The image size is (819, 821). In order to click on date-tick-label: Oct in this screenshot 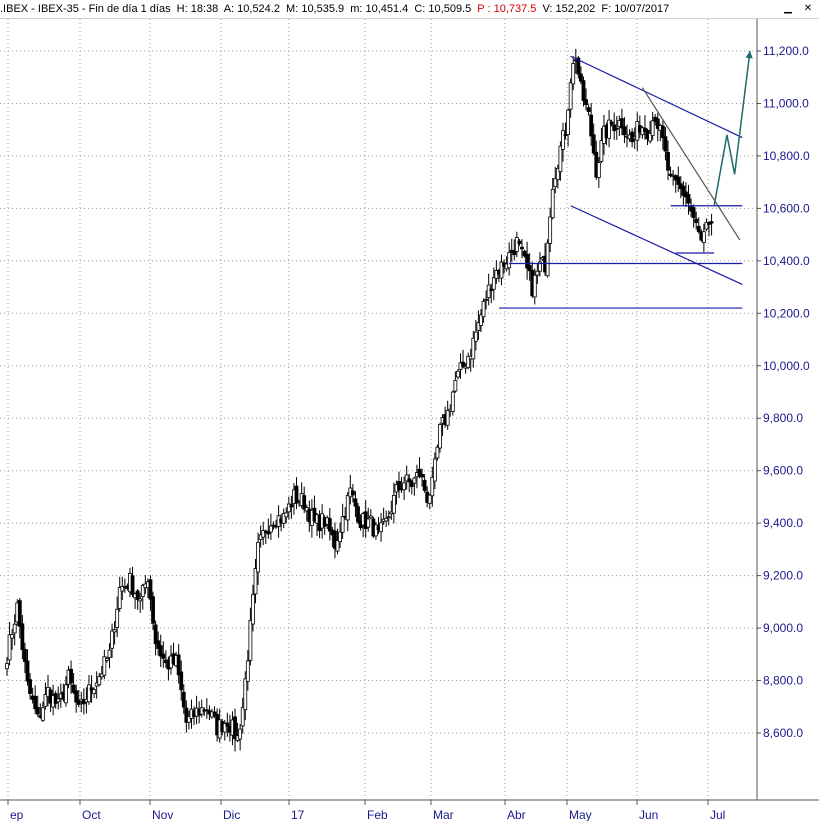, I will do `click(91, 814)`.